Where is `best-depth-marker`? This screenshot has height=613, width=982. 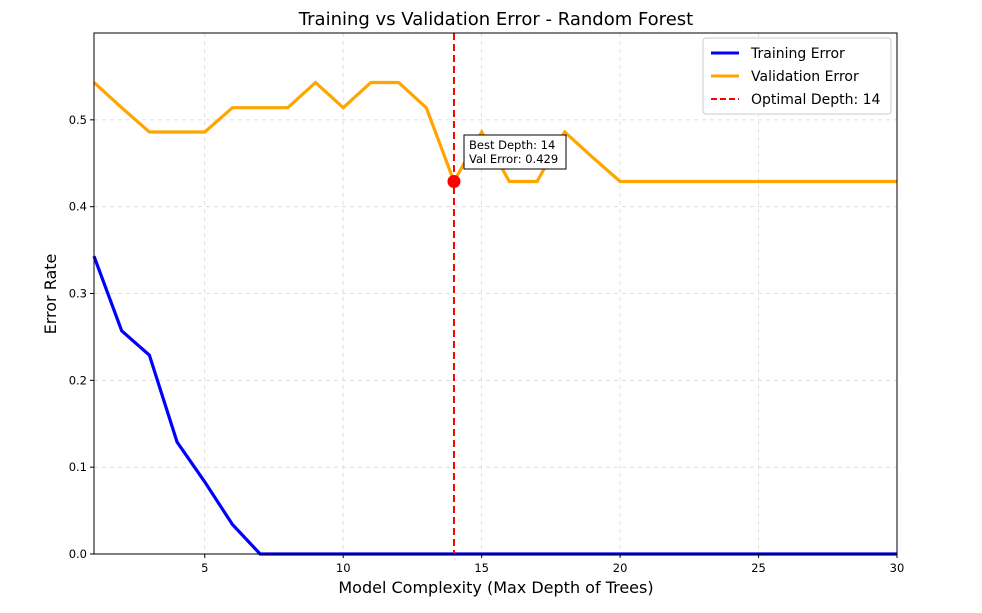
best-depth-marker is located at coordinates (454, 181).